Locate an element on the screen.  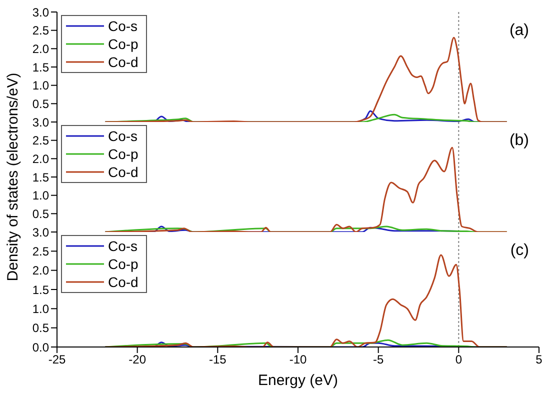
x-tick-label: 5 is located at coordinates (539, 359).